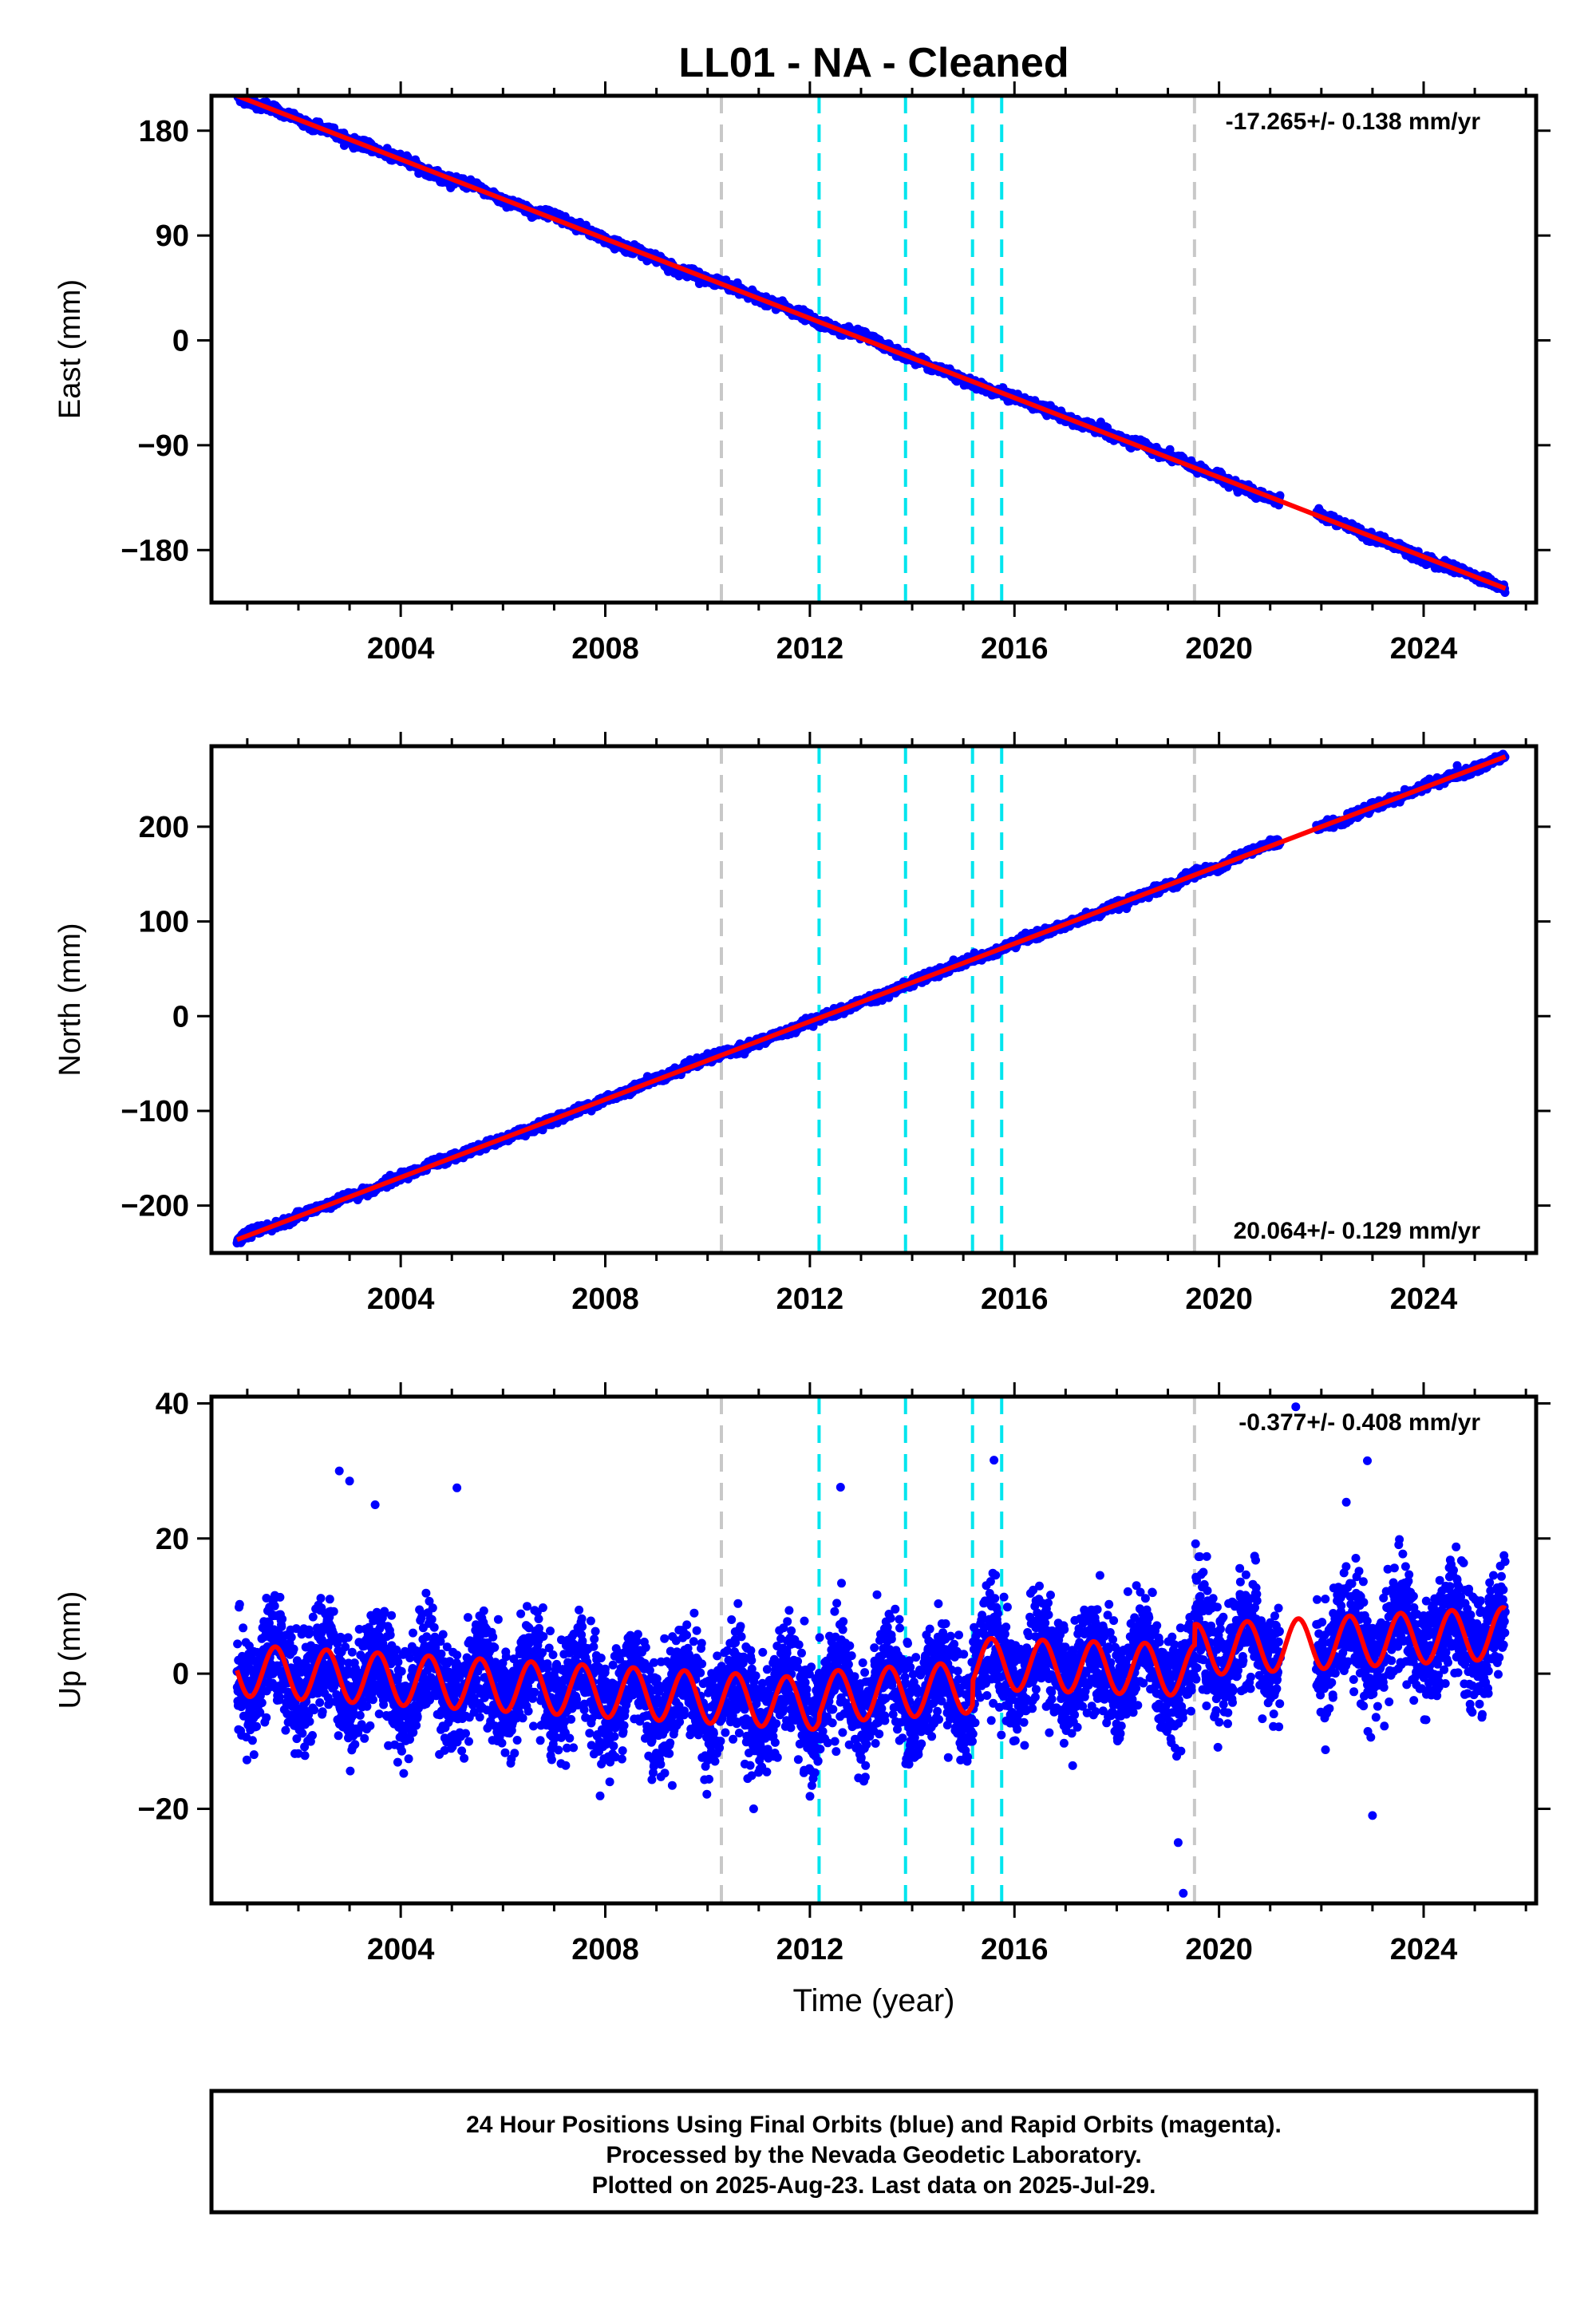 This screenshot has width=1596, height=2316. I want to click on y-tick-label: 90, so click(172, 236).